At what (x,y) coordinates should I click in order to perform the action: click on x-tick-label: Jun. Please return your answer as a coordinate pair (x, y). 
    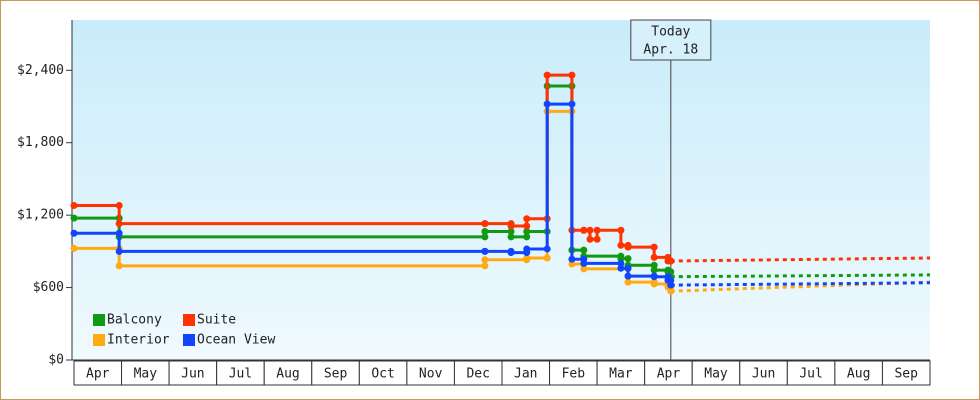
    Looking at the image, I should click on (763, 374).